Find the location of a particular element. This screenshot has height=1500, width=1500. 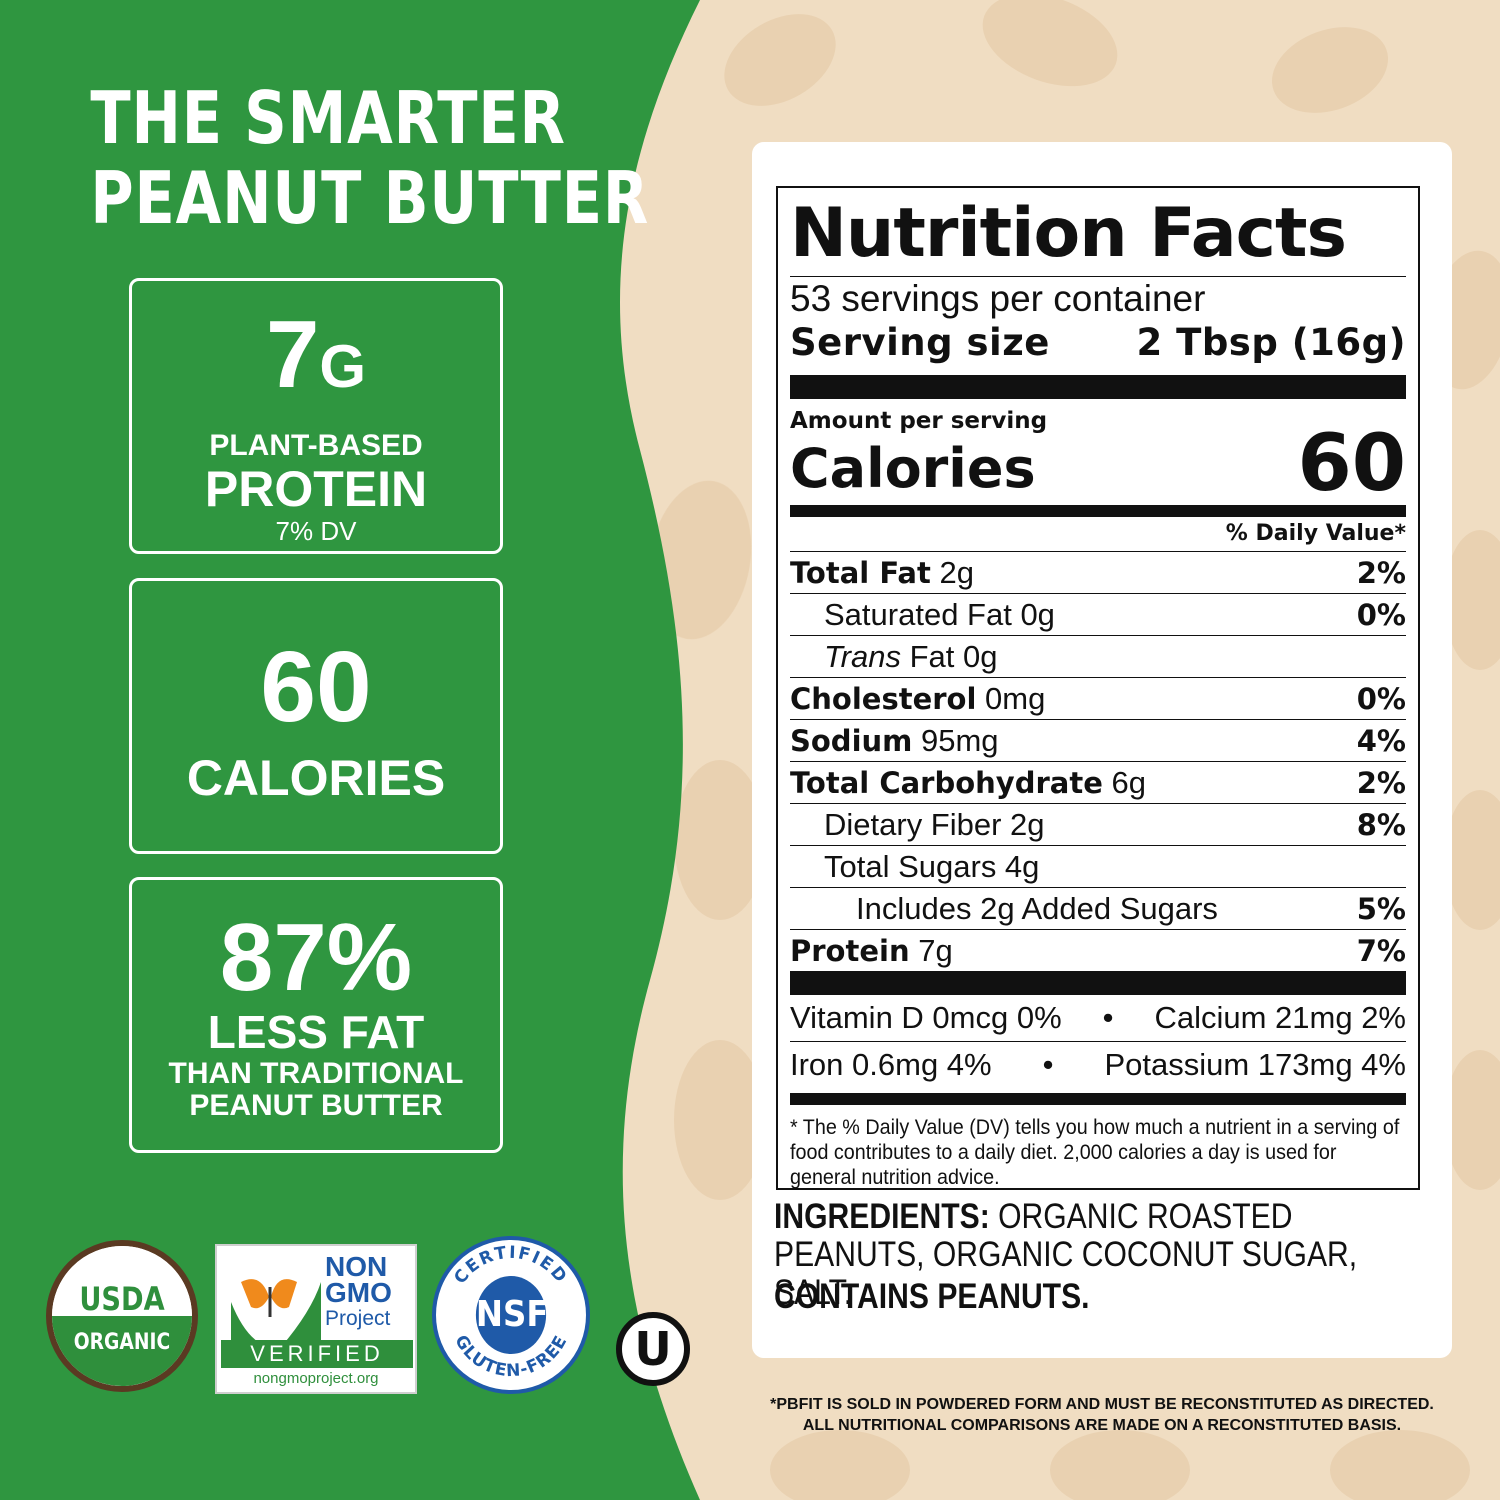

calories-value-nf: 60 is located at coordinates (1351, 464).